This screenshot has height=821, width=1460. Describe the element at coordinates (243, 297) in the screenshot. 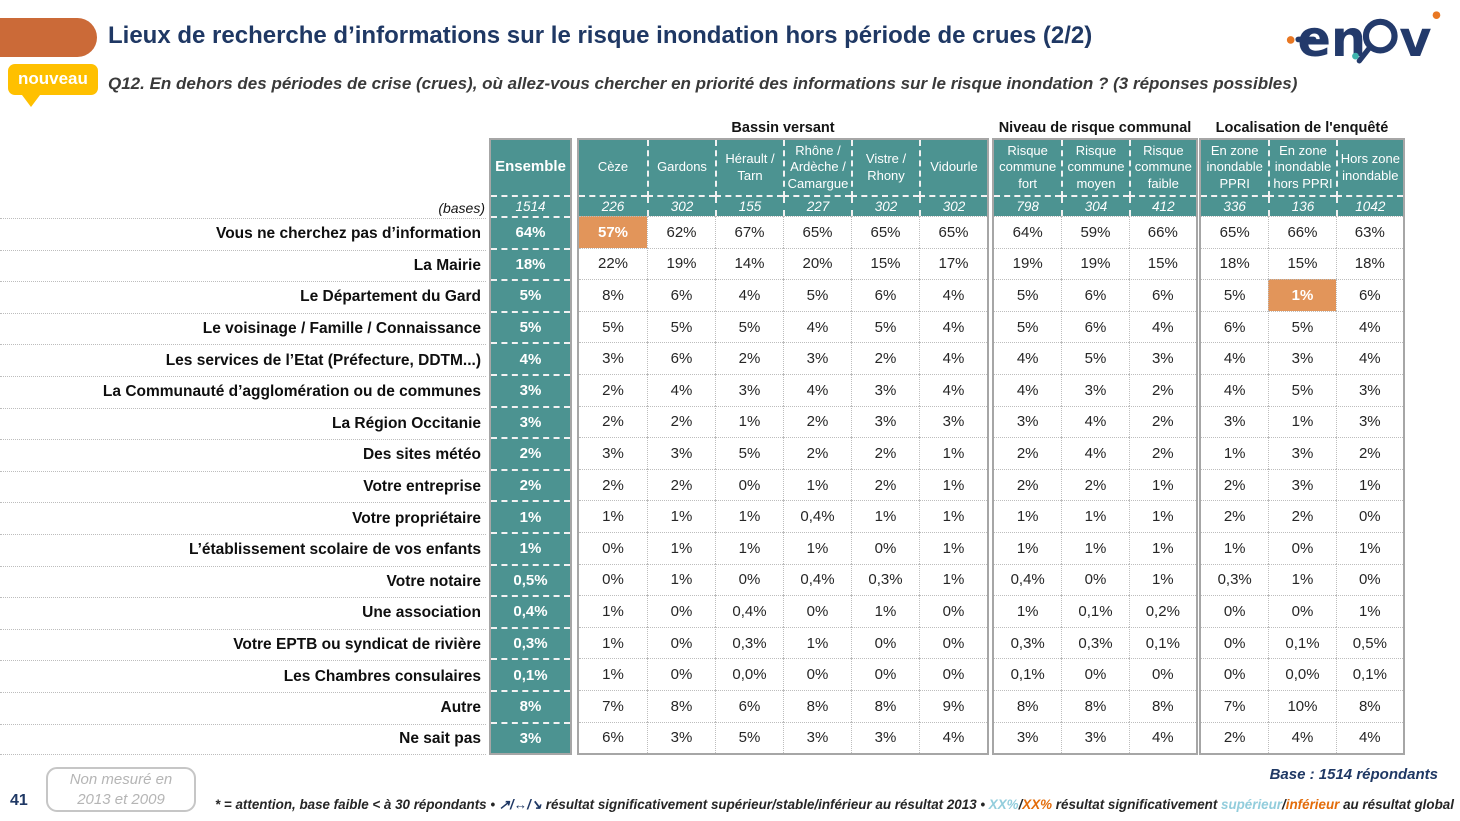

I see `row-label: Le Département du Gard` at that location.